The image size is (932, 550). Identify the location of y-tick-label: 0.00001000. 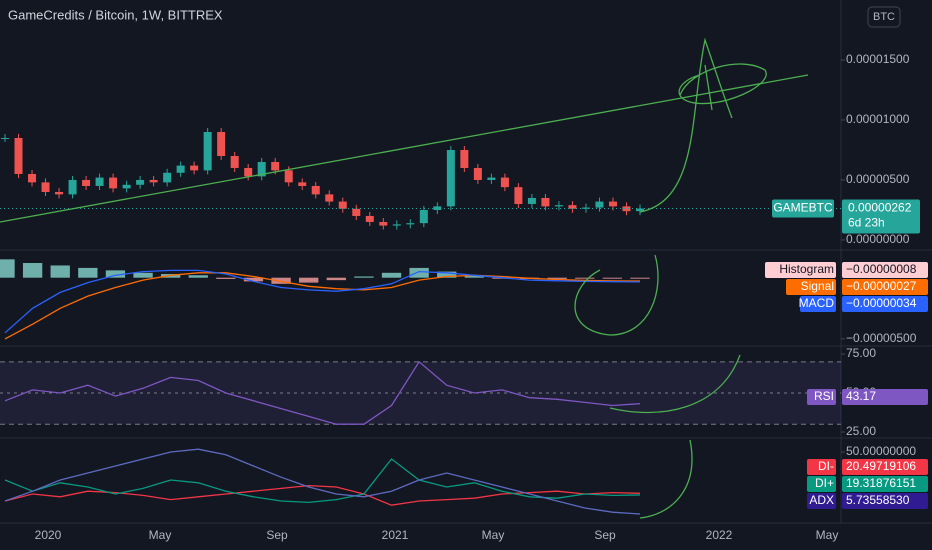
(878, 119).